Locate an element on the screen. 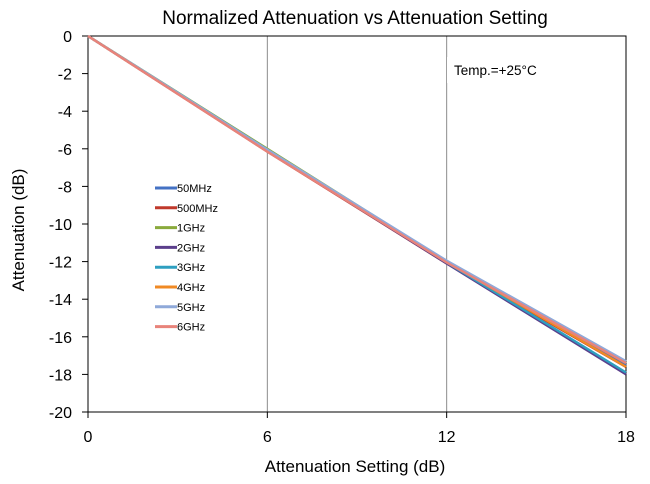  legend-item: 6GHz is located at coordinates (180, 328).